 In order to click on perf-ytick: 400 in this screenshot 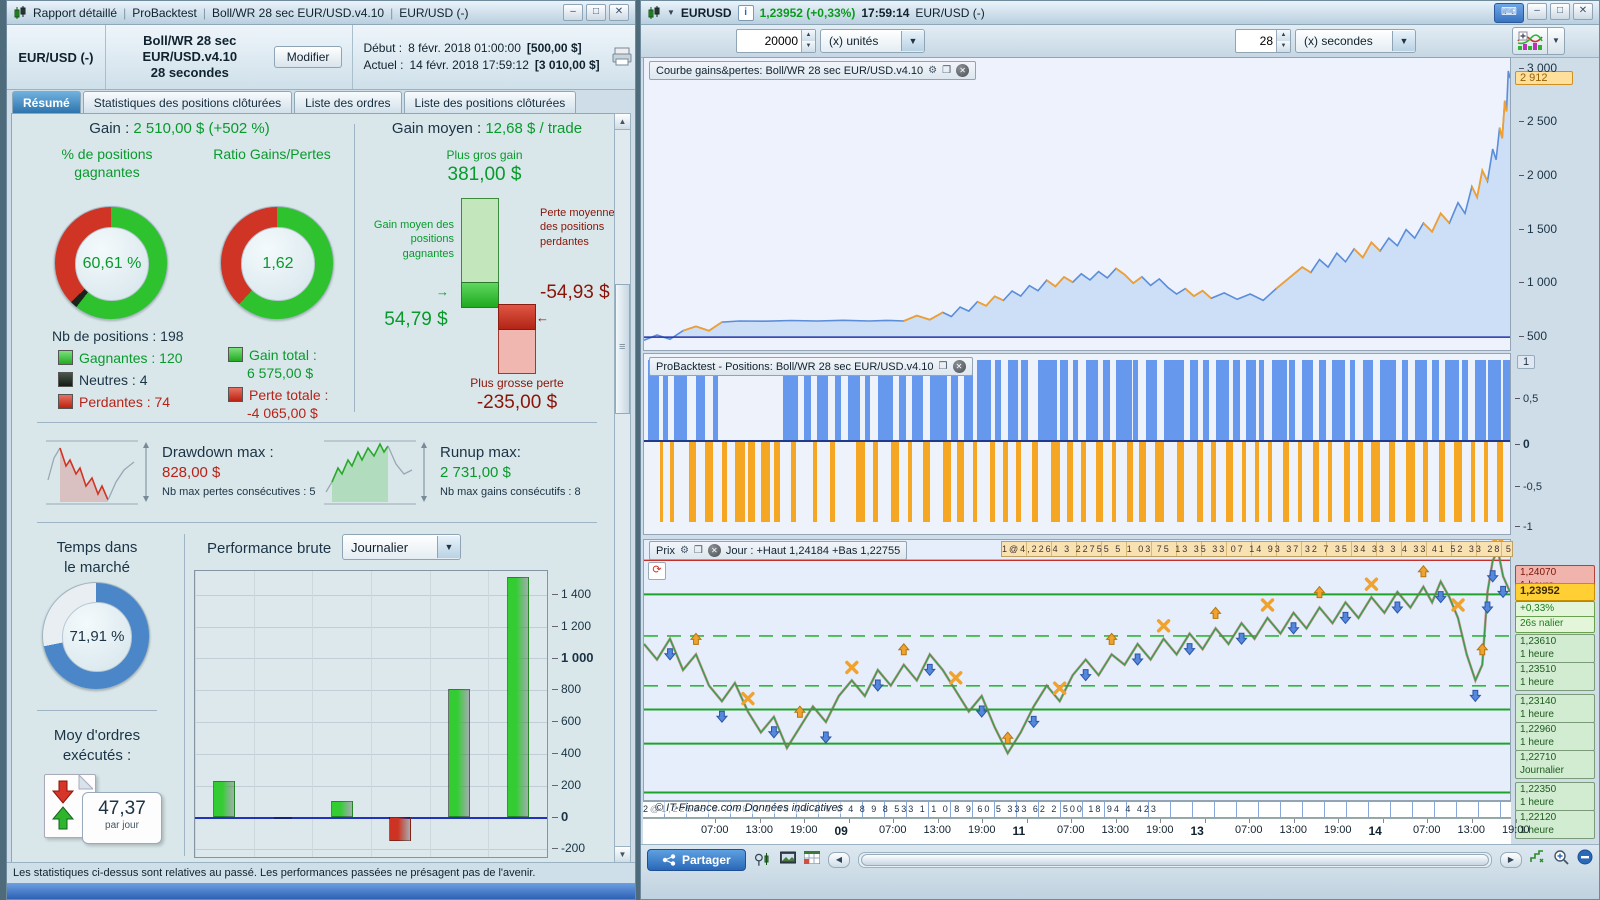, I will do `click(566, 753)`.